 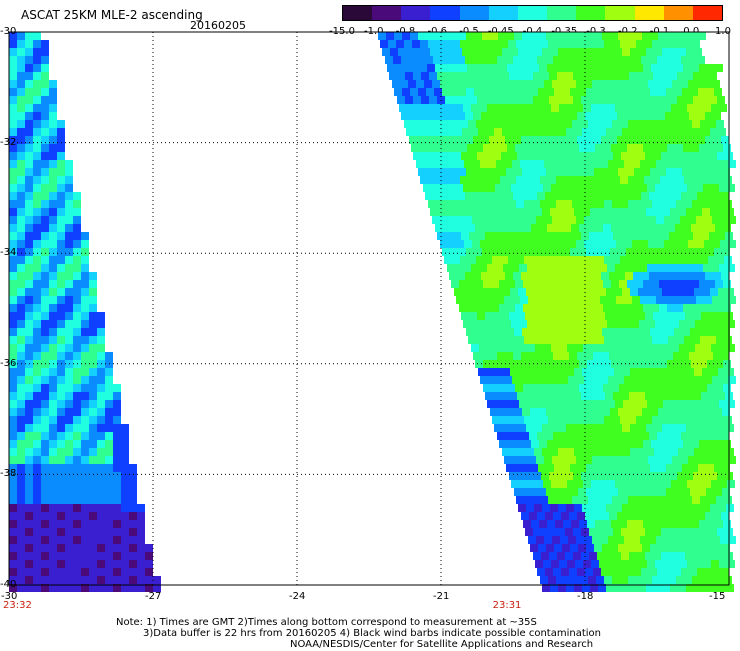 I want to click on map-date: 20160205, so click(x=218, y=25).